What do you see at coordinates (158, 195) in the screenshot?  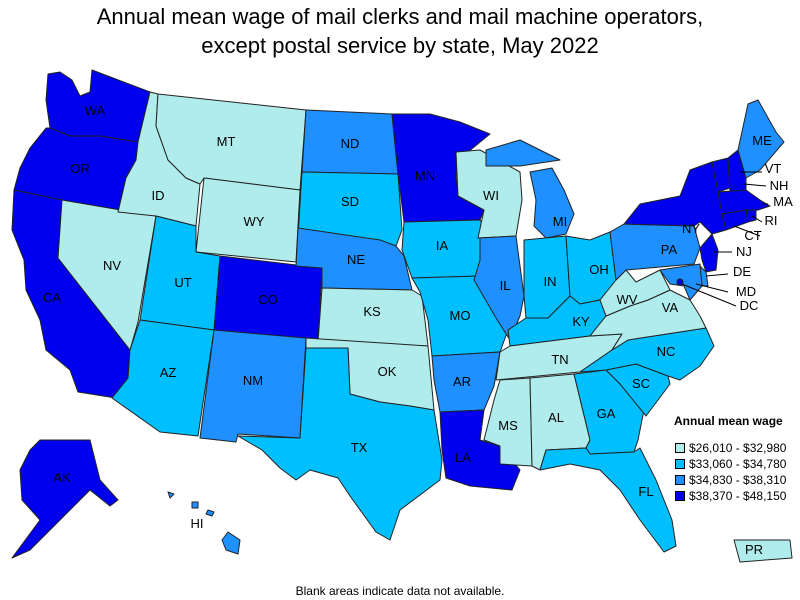 I see `state-label-ID: ID` at bounding box center [158, 195].